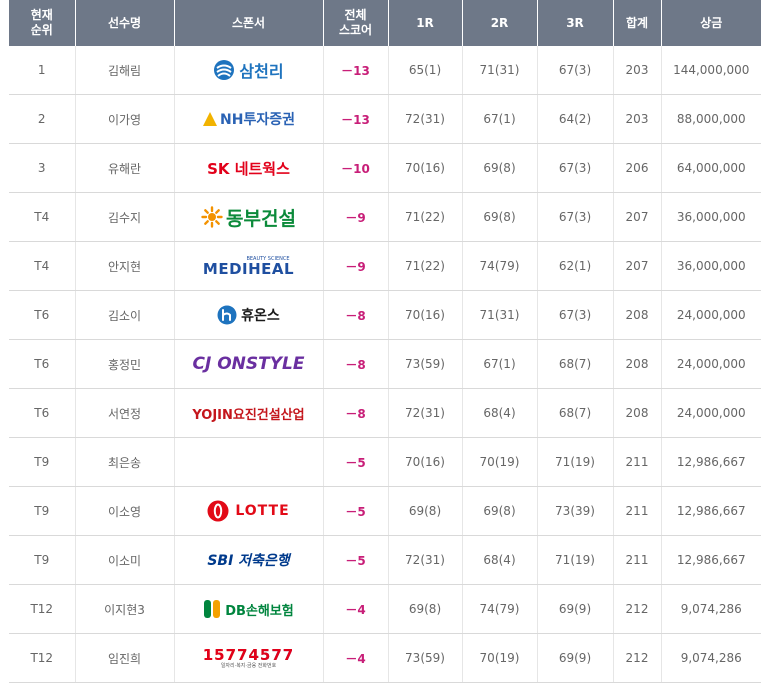 Image resolution: width=773 pixels, height=695 pixels. Describe the element at coordinates (575, 266) in the screenshot. I see `round-3-score: 62(1)` at that location.